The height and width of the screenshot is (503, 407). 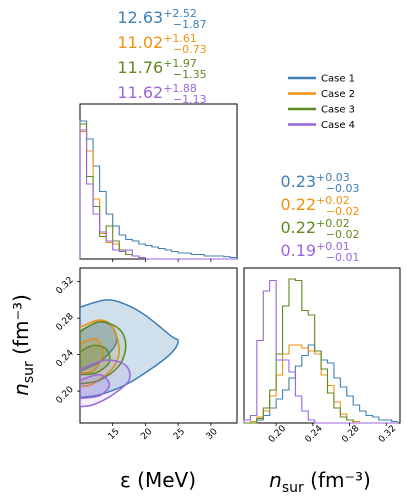 I want to click on y-tick-label-nsur: 0.24, so click(x=65, y=358).